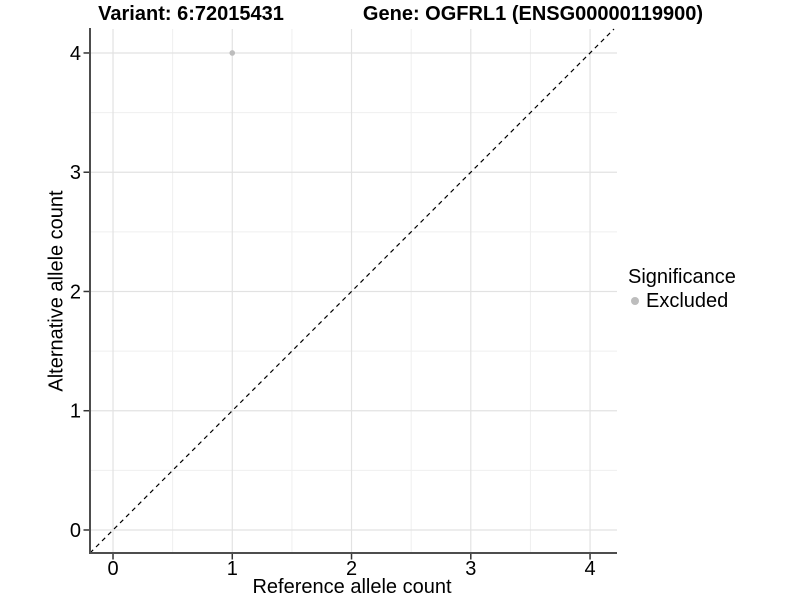 Image resolution: width=800 pixels, height=600 pixels. What do you see at coordinates (589, 569) in the screenshot?
I see `x-tick-label: 4` at bounding box center [589, 569].